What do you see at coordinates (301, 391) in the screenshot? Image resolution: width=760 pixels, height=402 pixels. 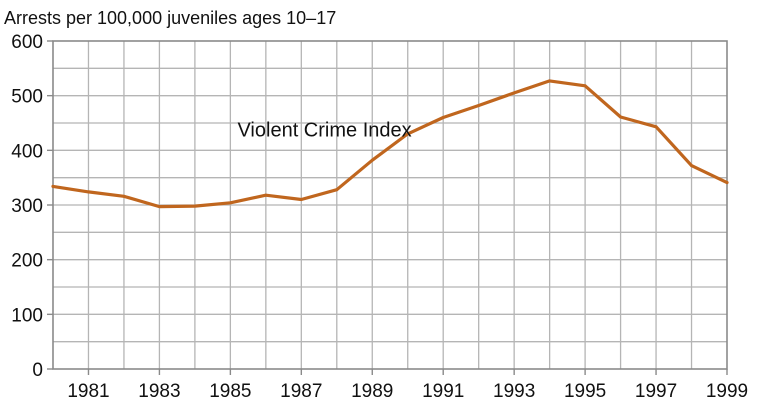 I see `x-tick-label: 1987` at bounding box center [301, 391].